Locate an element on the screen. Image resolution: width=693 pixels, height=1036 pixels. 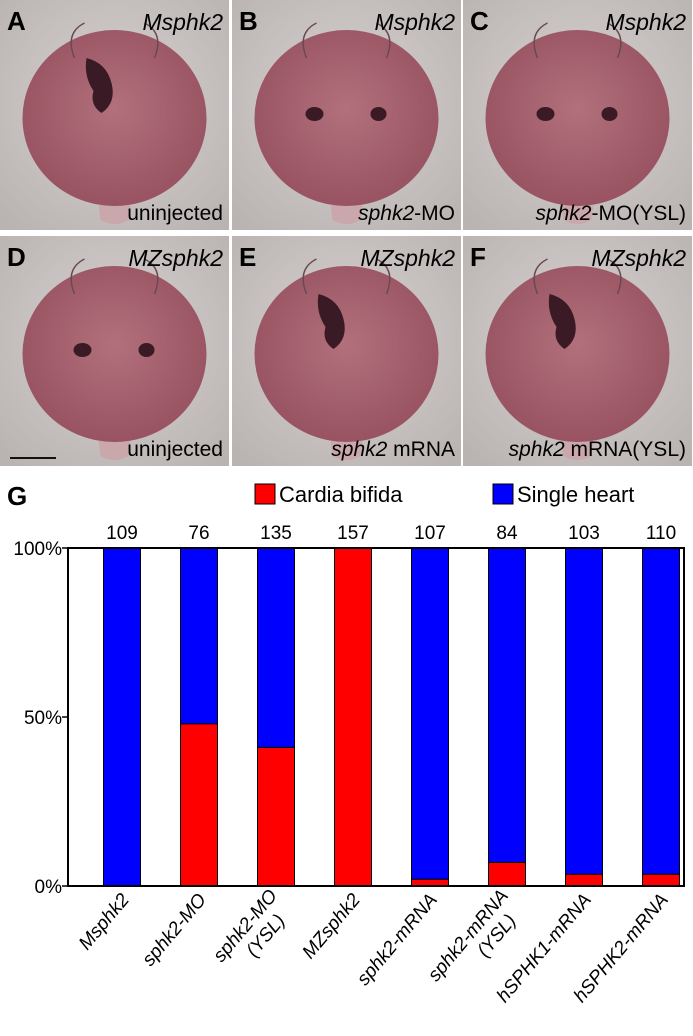
count-label: 84 is located at coordinates (507, 533).